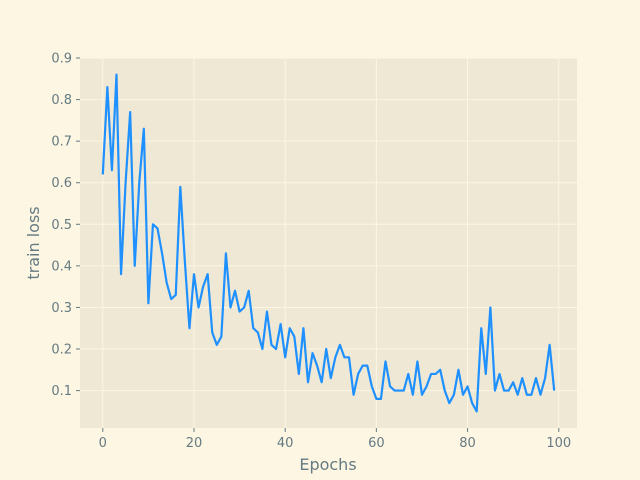  What do you see at coordinates (61, 266) in the screenshot?
I see `y-tick-label: 0.4` at bounding box center [61, 266].